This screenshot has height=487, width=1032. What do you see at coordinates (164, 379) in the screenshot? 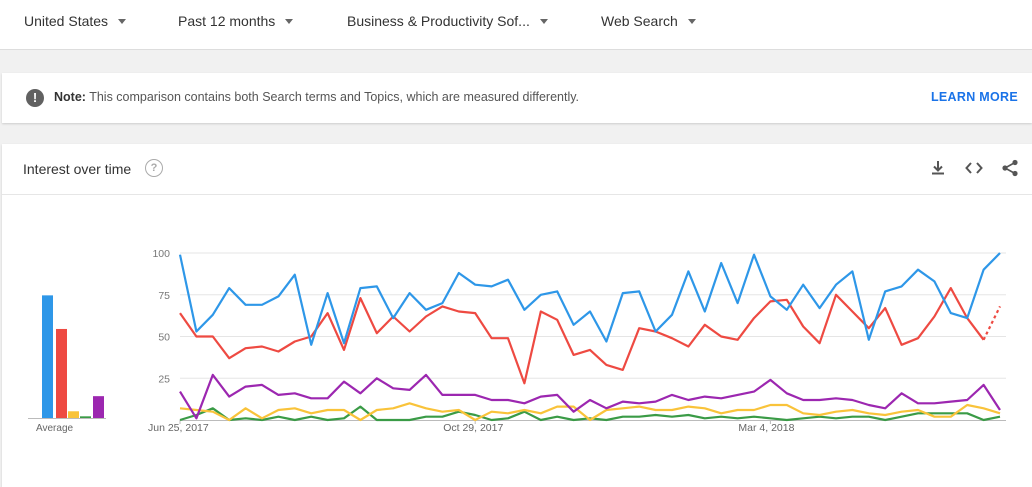
I see `y-tick-label: 25` at bounding box center [164, 379].